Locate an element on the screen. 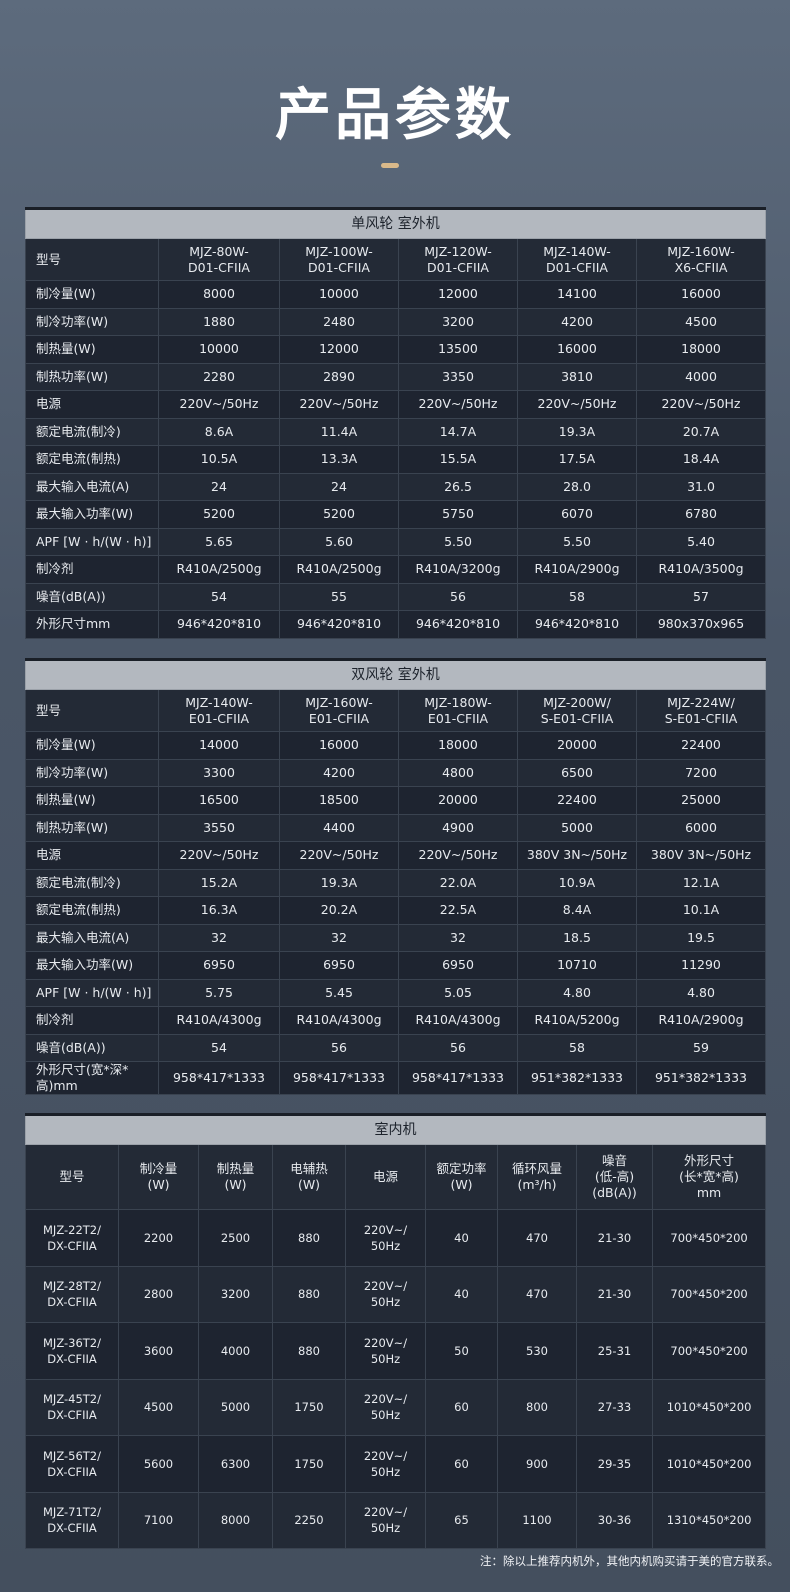 Image resolution: width=790 pixels, height=1592 pixels. table-heading: 室内机 is located at coordinates (395, 1129).